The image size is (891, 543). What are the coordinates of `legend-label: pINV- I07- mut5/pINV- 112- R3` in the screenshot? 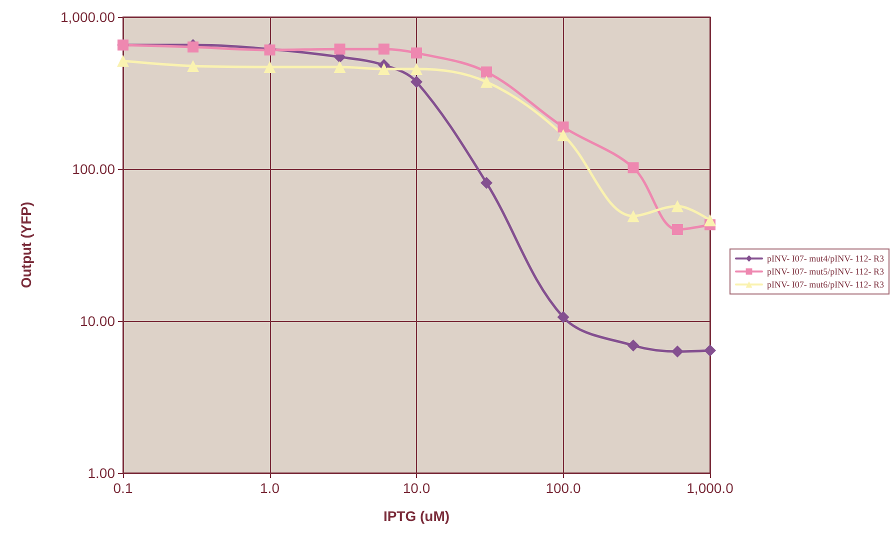 It's located at (825, 271).